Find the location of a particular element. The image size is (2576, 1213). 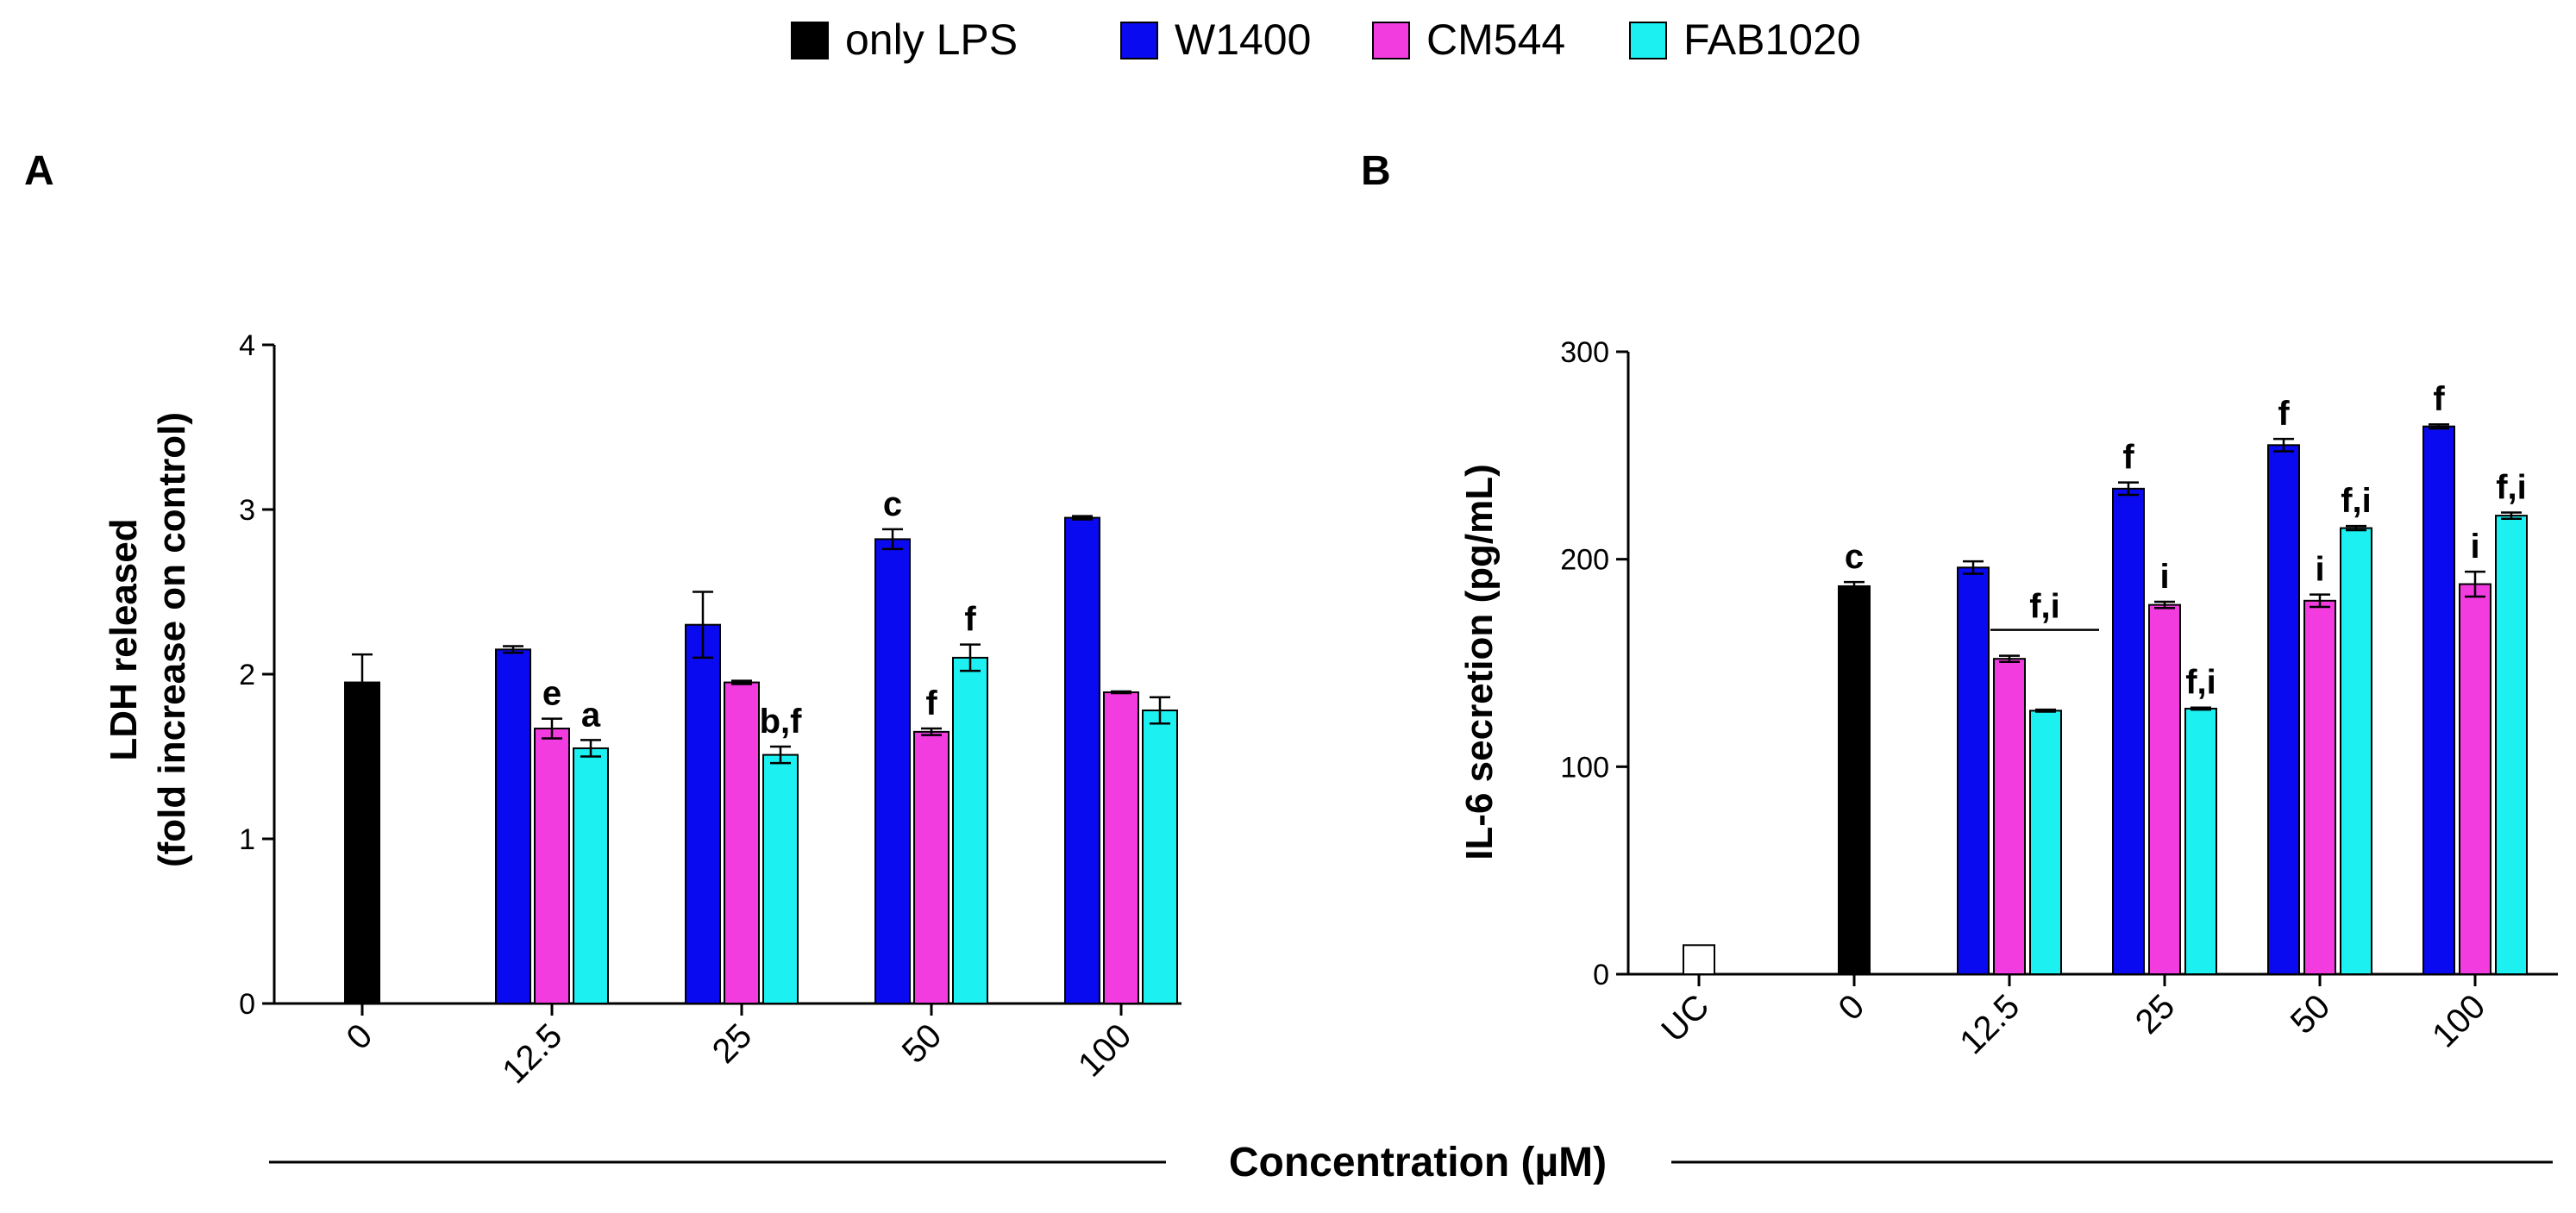

panel-b-ytick-label: 300 is located at coordinates (1584, 352).